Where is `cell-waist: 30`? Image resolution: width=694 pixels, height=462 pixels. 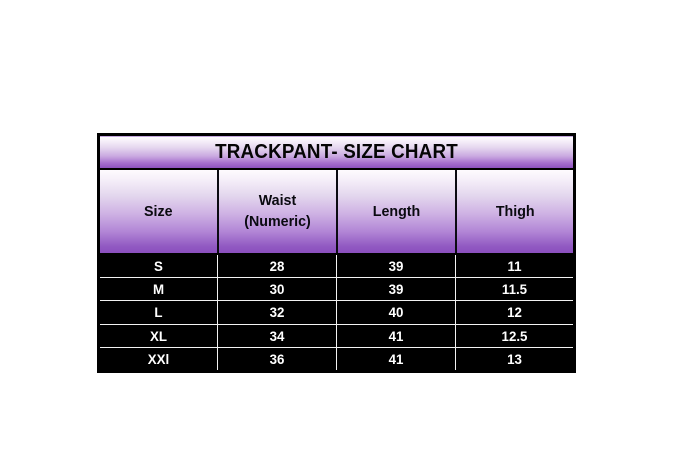 cell-waist: 30 is located at coordinates (277, 289).